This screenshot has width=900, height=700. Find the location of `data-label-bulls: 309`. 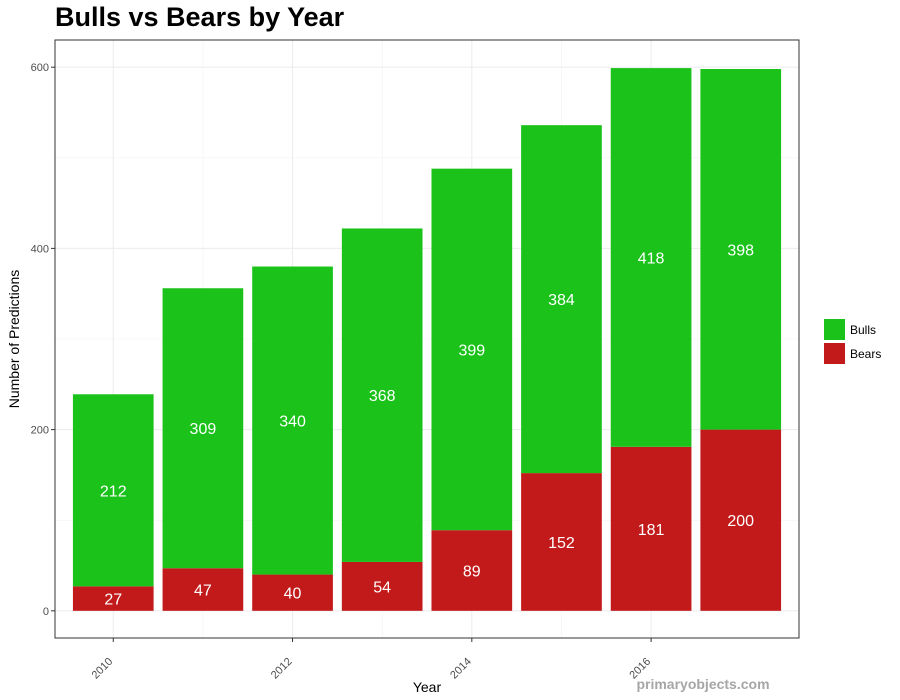

data-label-bulls: 309 is located at coordinates (203, 429).